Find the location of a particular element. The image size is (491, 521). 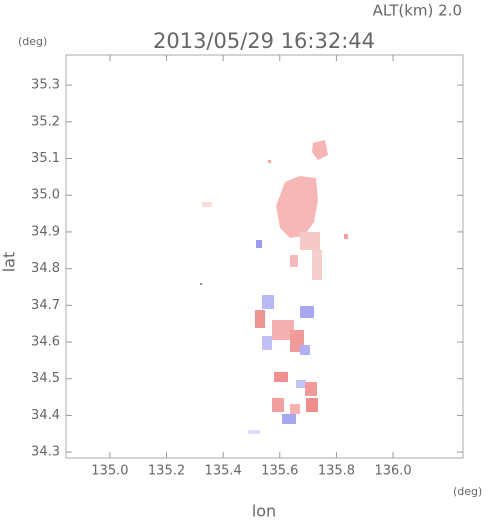

x-tick-label: 135.4 is located at coordinates (223, 471).